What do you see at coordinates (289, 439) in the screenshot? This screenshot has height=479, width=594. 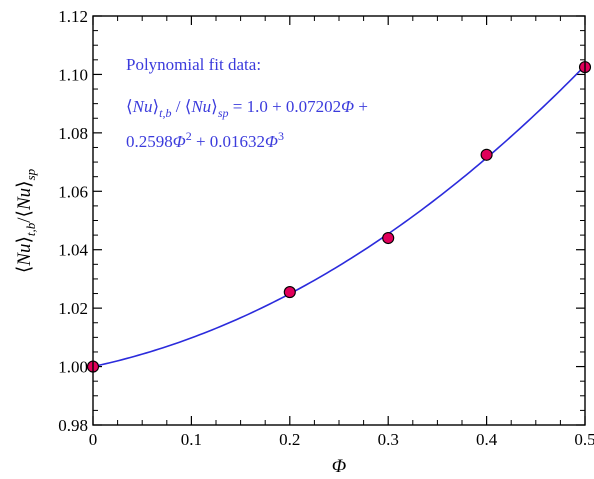 I see `x-tick-label: 0.2` at bounding box center [289, 439].